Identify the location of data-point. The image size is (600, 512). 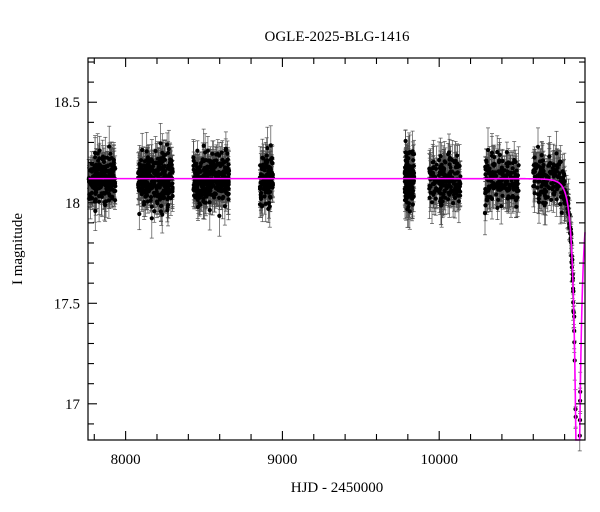
(95, 157).